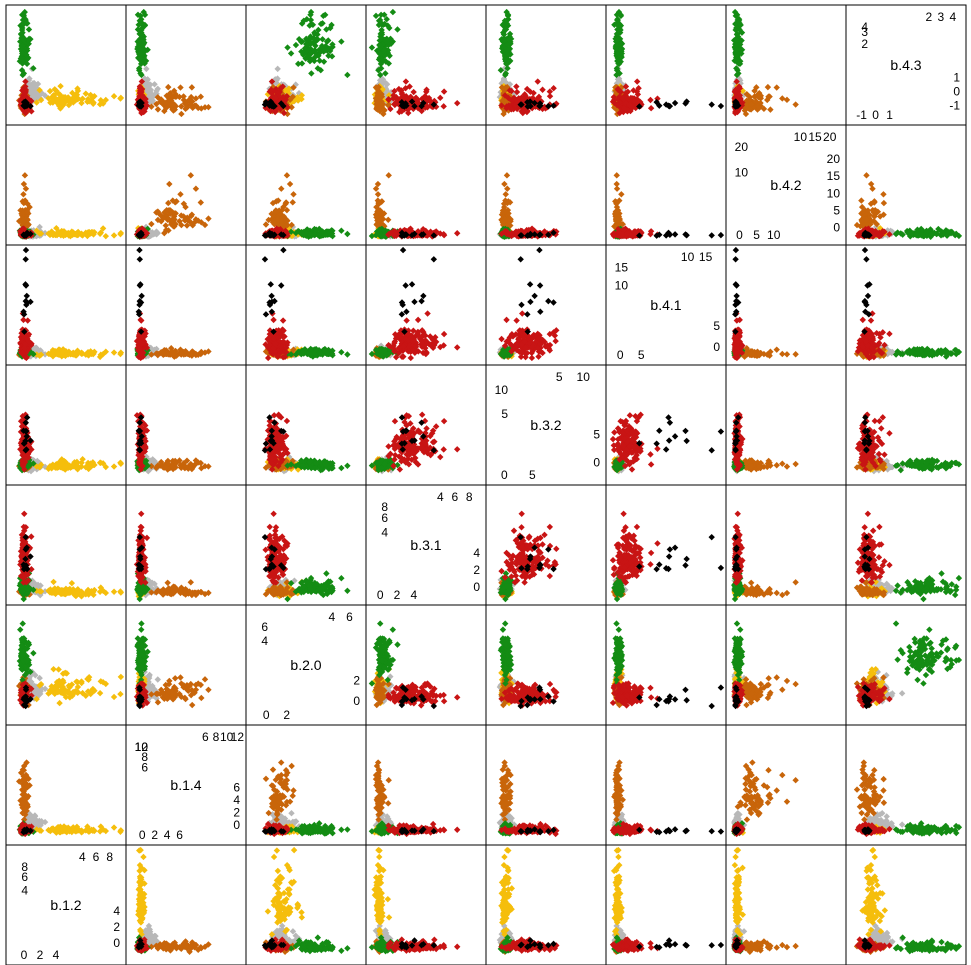  Describe the element at coordinates (426, 65) in the screenshot. I see `panel-b.4.3-vs-b.3.1` at that location.